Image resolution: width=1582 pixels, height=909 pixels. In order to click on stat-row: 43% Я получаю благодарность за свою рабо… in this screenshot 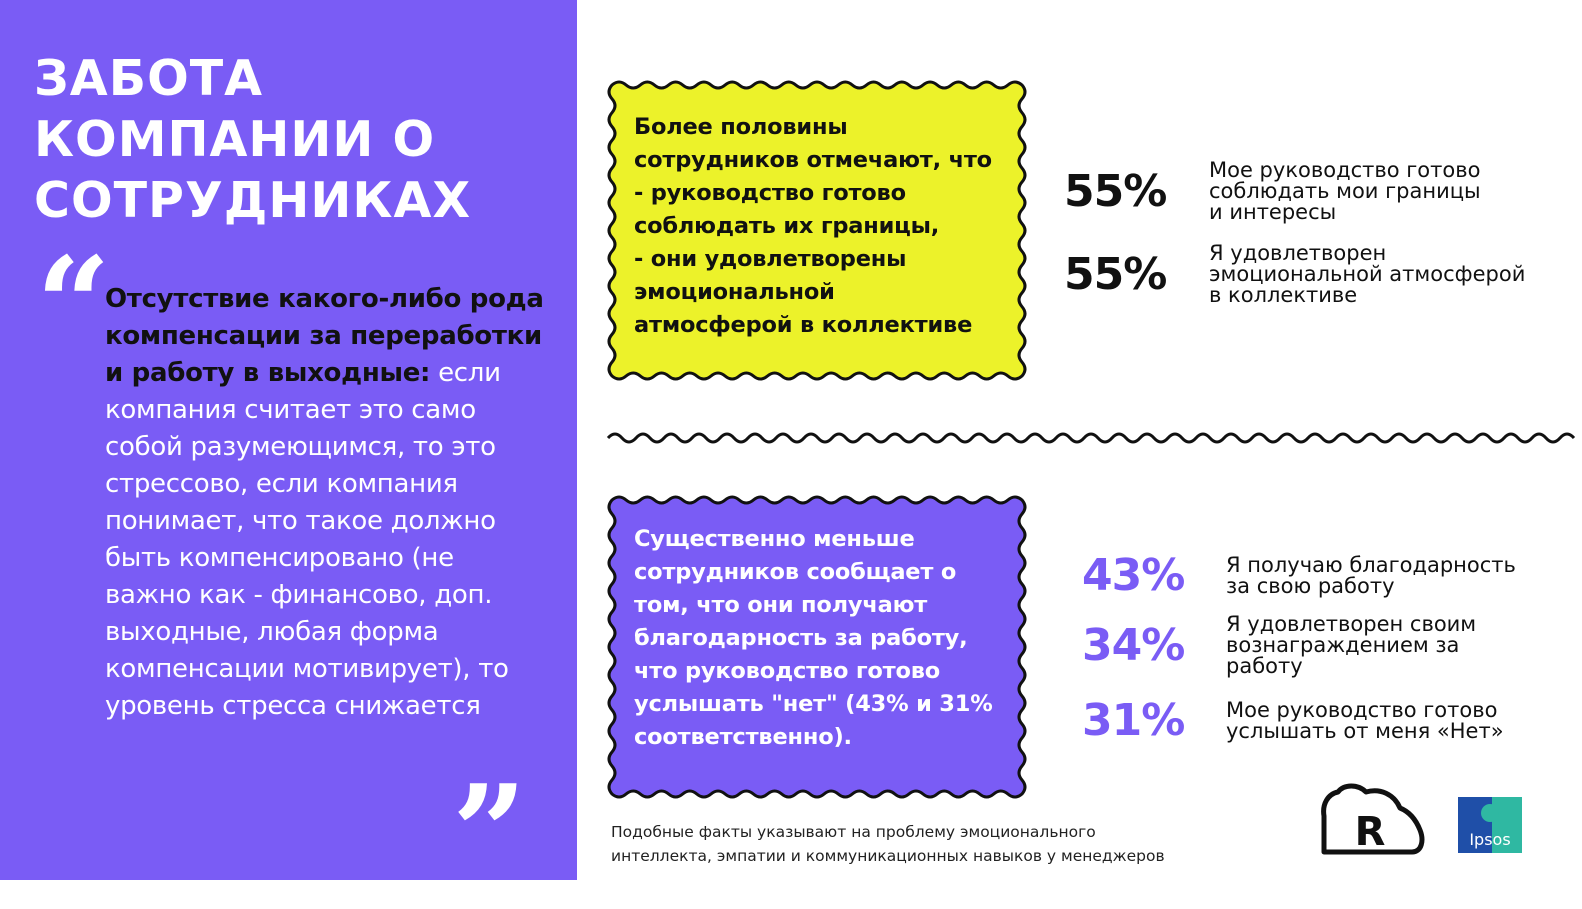, I will do `click(1299, 575)`.